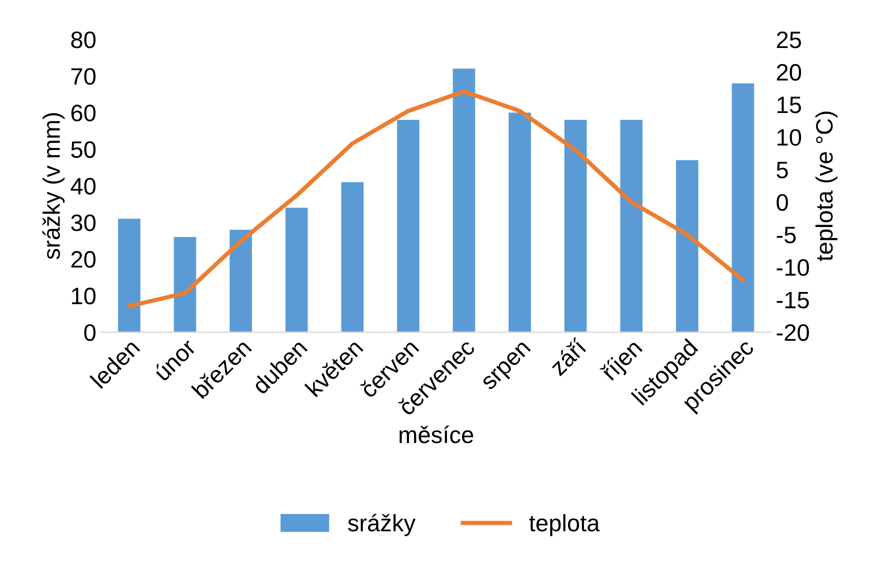 The width and height of the screenshot is (881, 563). I want to click on y2-tick-label: -5, so click(786, 235).